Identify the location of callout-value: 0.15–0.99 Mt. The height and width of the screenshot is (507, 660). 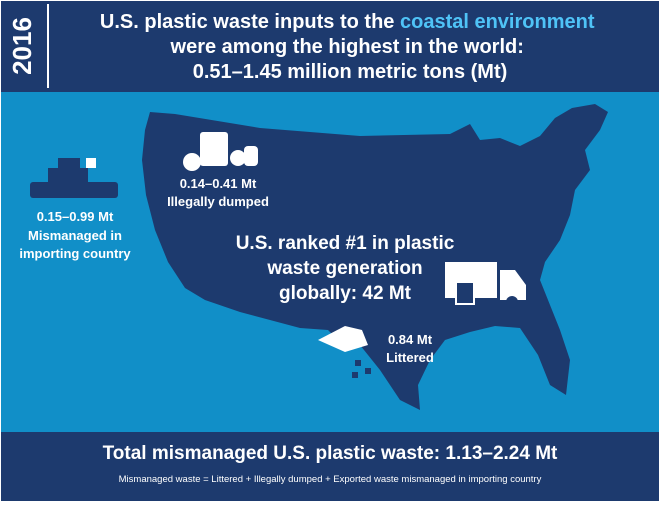
(75, 216).